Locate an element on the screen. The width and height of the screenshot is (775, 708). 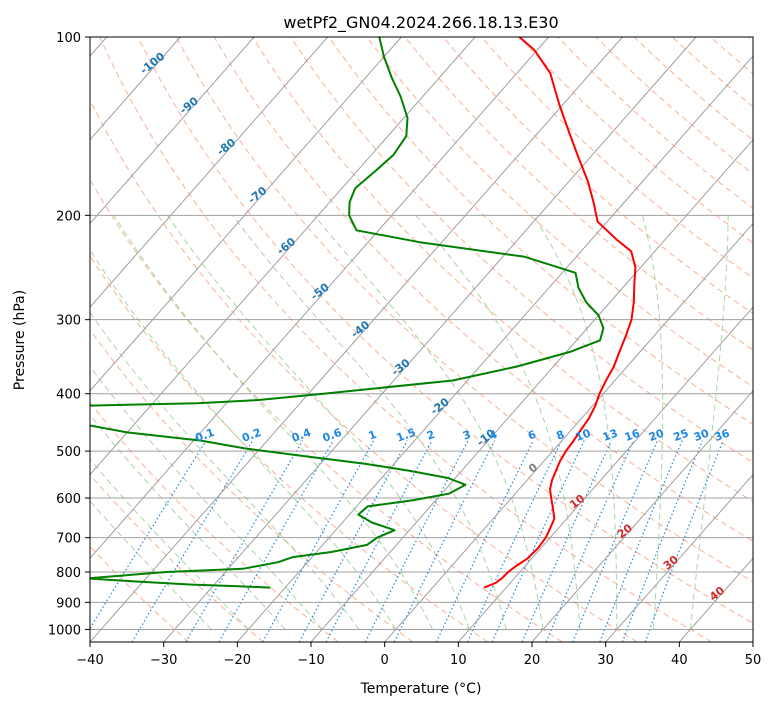
mixing-ratio-label: 1.5 is located at coordinates (406, 435).